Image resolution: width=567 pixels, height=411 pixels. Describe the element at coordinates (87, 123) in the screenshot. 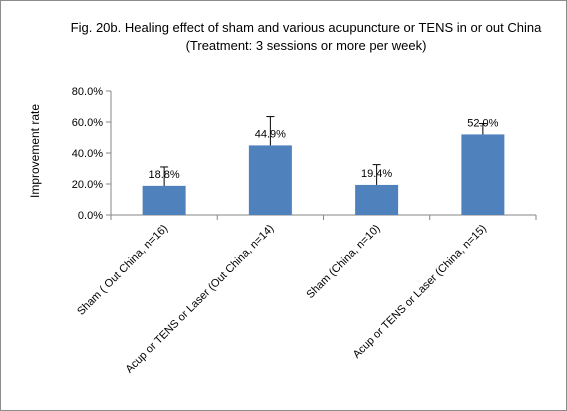

I see `y-tick-label: 60.0%` at that location.